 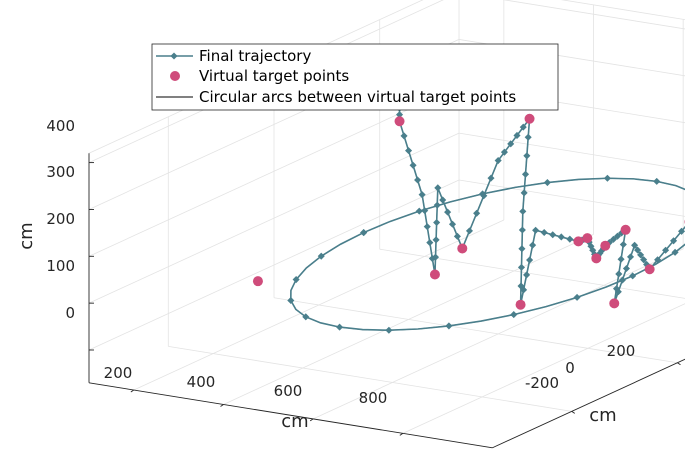 I want to click on x-axis-line, so click(x=290, y=415).